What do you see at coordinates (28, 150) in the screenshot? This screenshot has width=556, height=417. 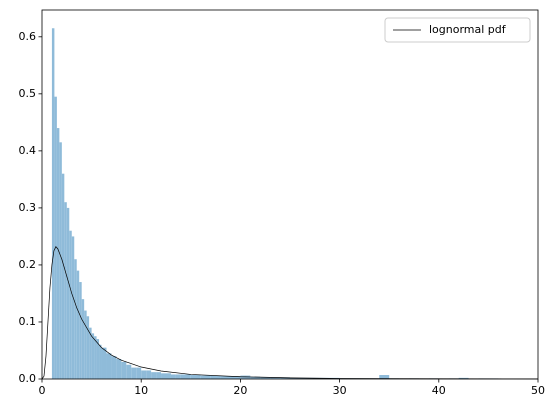 I see `y-tick-label: 0.4` at bounding box center [28, 150].